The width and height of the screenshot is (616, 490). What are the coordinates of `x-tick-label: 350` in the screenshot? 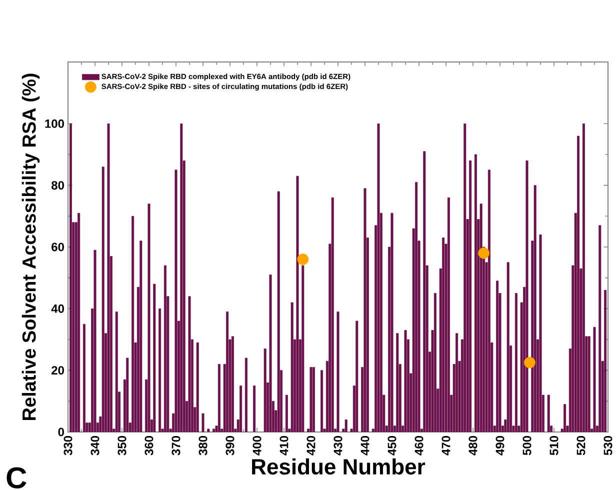 It's located at (122, 446).